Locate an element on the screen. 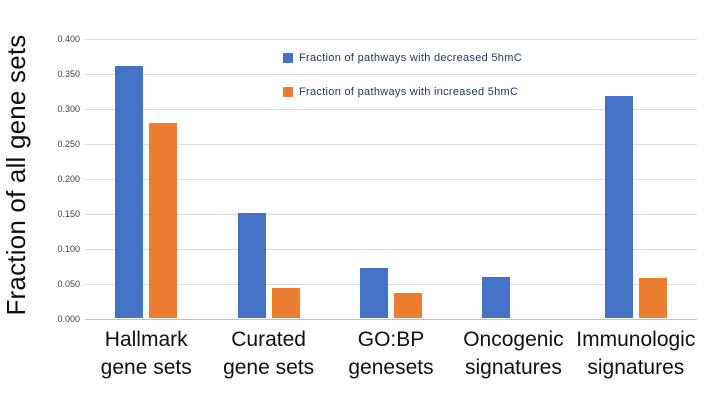  y-axis-title: Fraction of all gene sets is located at coordinates (16, 175).